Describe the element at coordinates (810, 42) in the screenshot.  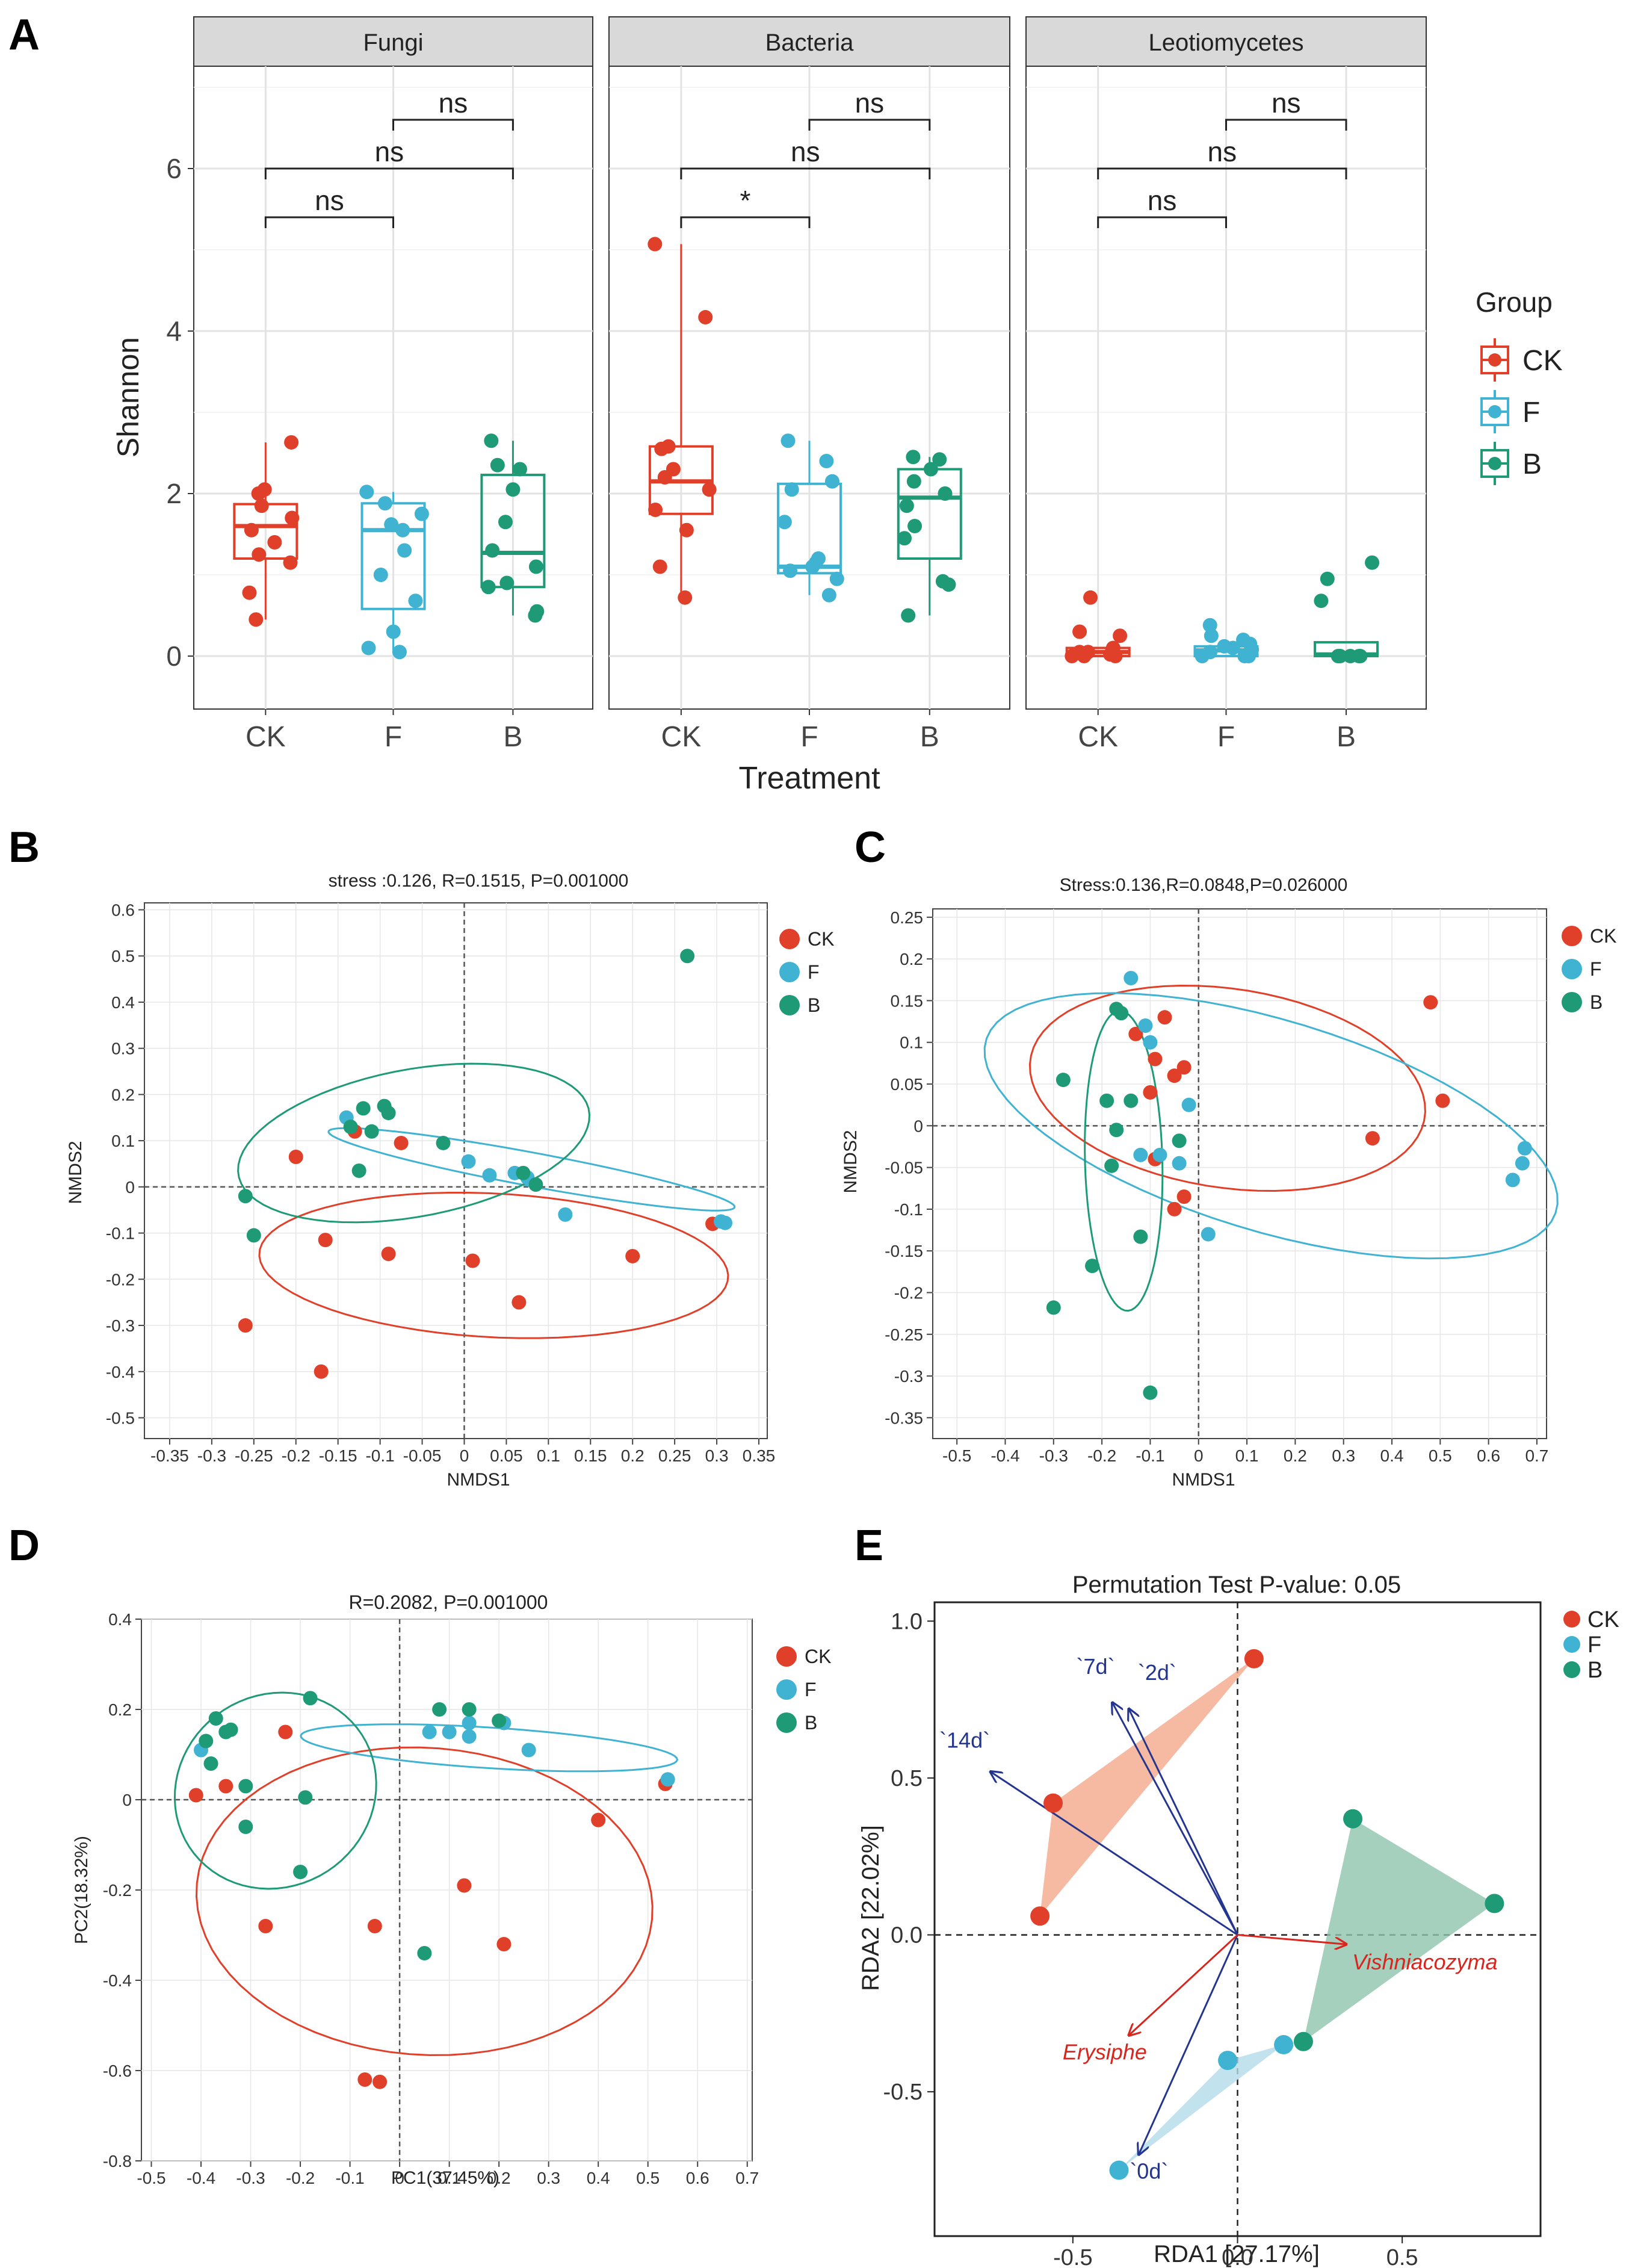
I see `facet-title: Bacteria` at that location.